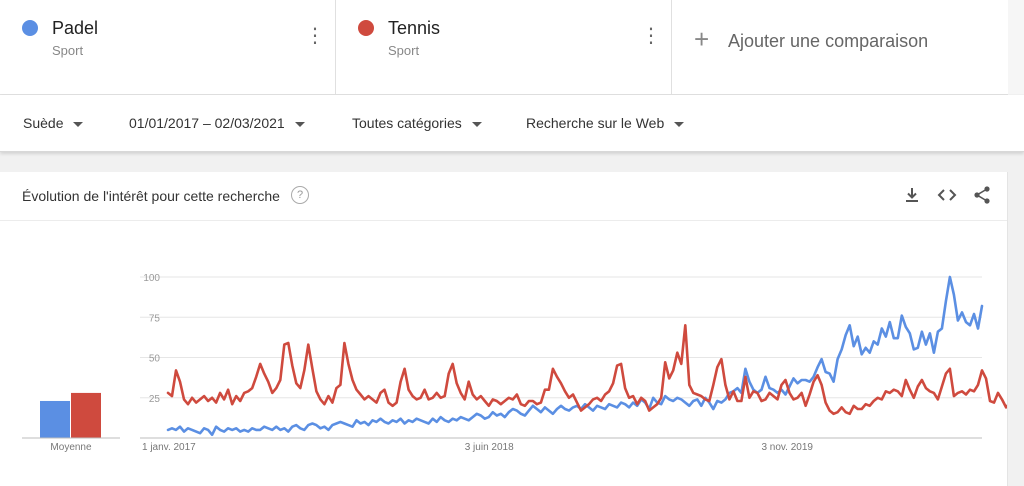 The height and width of the screenshot is (486, 1024). I want to click on search-type-dropdown: Recherche sur le Web, so click(605, 123).